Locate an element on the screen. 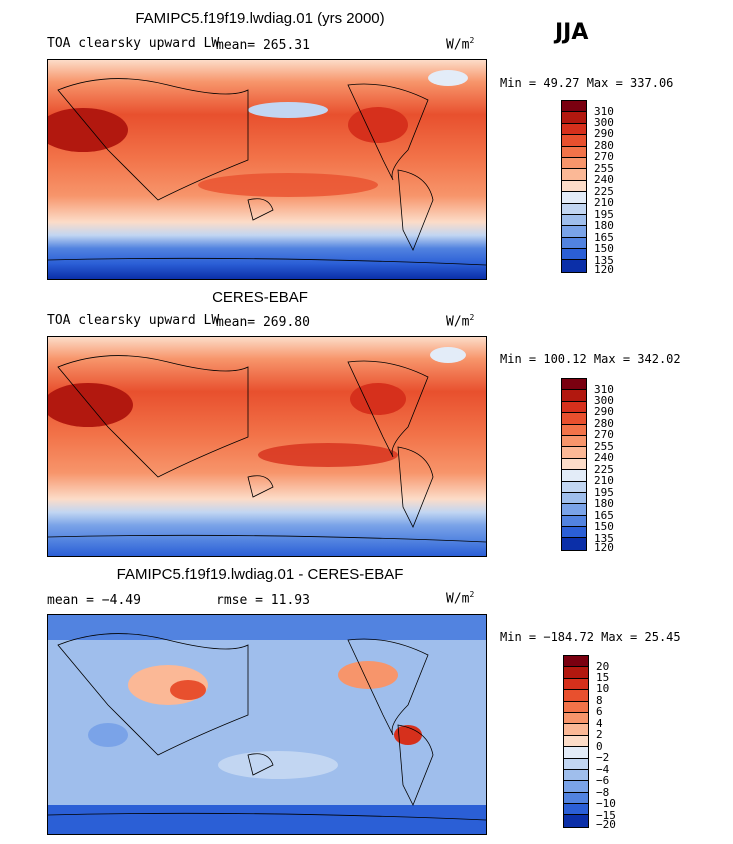  cb3-tick: 10 is located at coordinates (603, 688).